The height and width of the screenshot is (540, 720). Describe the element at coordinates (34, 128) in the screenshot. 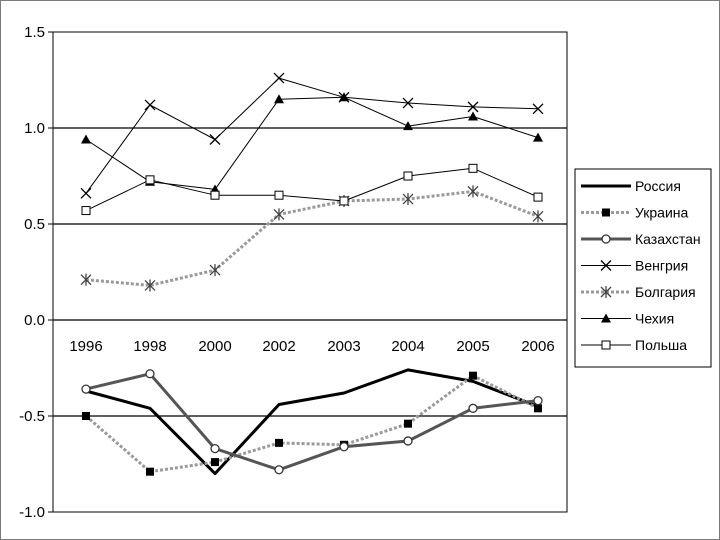

I see `y-tick-label: 1.0` at that location.